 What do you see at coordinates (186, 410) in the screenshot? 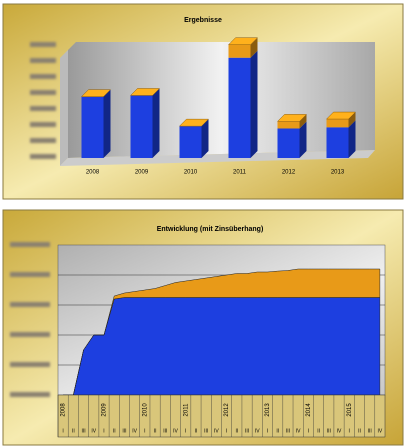
I see `group-label: 2011` at bounding box center [186, 410].